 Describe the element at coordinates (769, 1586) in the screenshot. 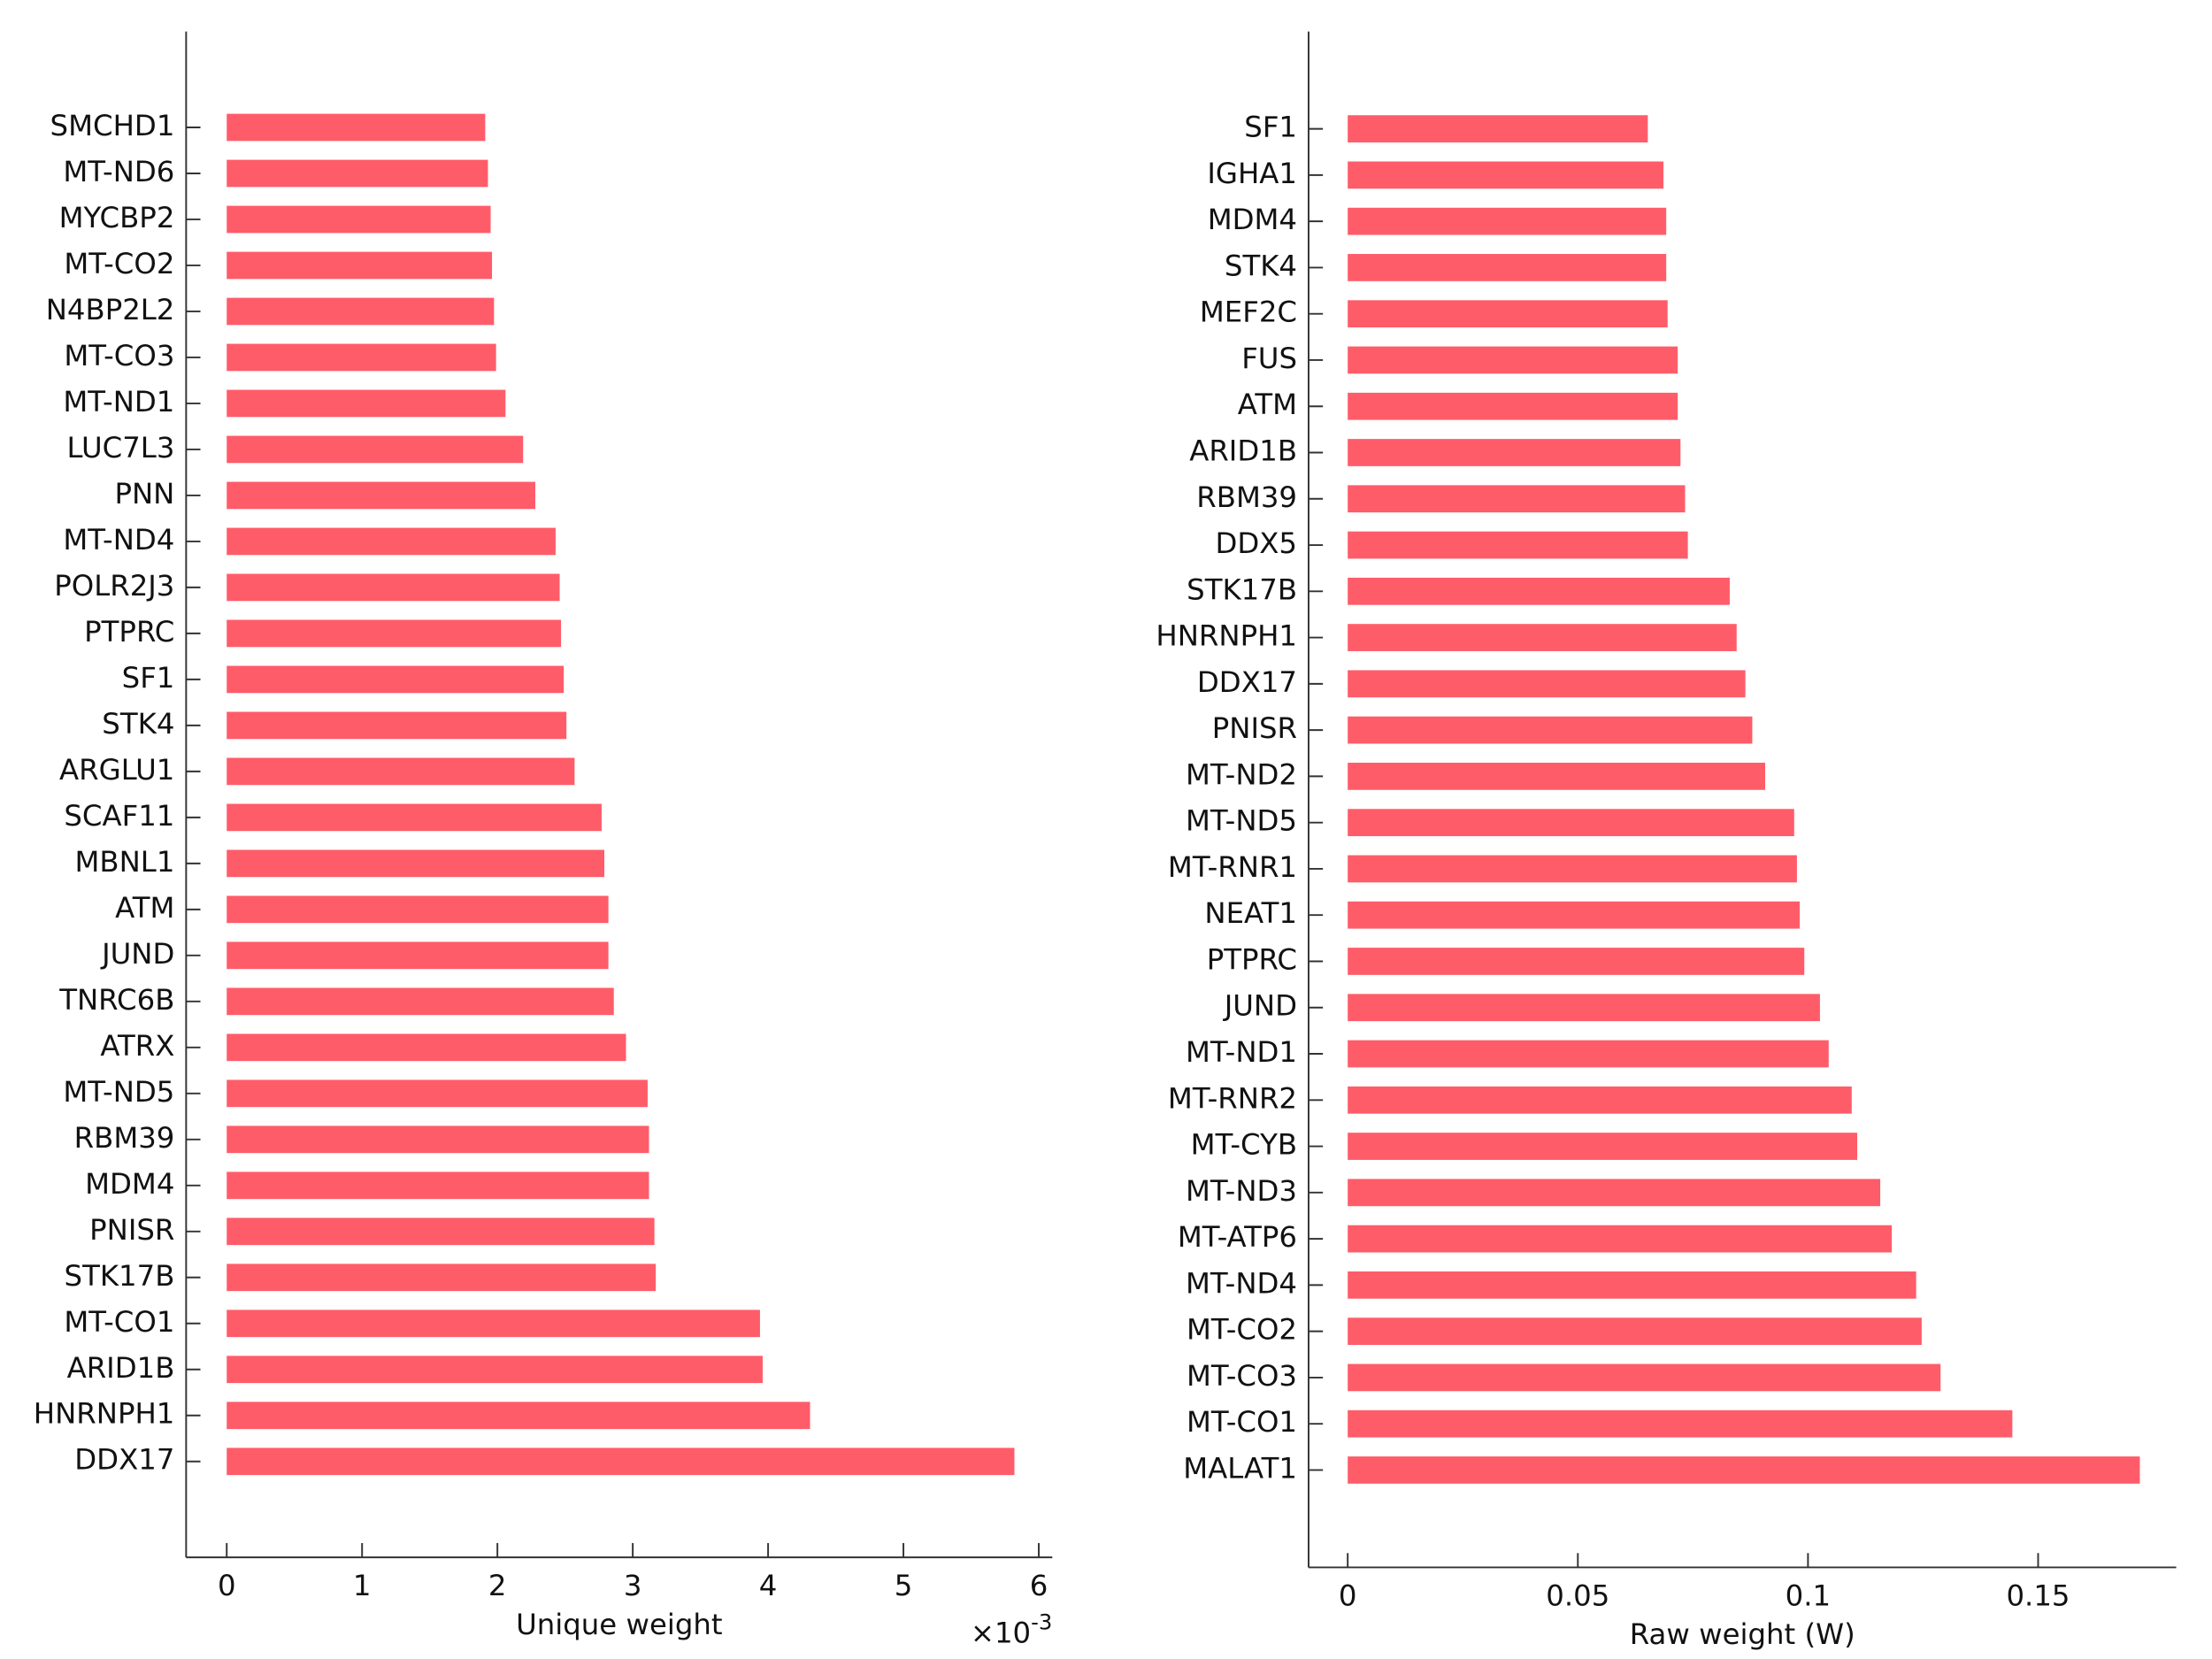

I see `x-tick-label: 4` at that location.